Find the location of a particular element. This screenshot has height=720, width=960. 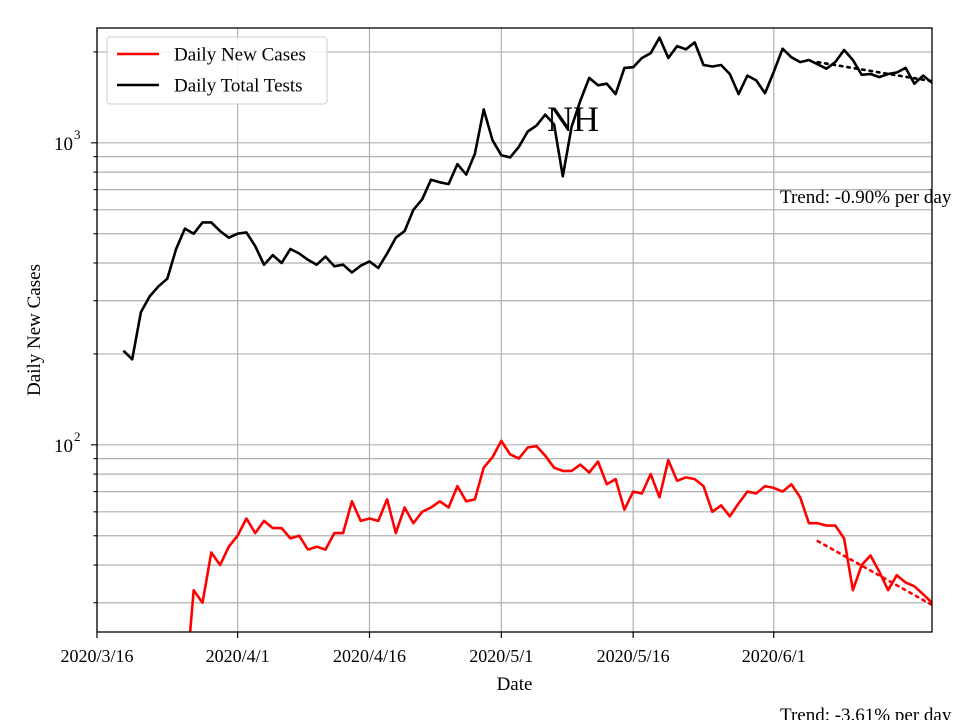

legend: Daily New Cases Daily Total Tests is located at coordinates (217, 70).